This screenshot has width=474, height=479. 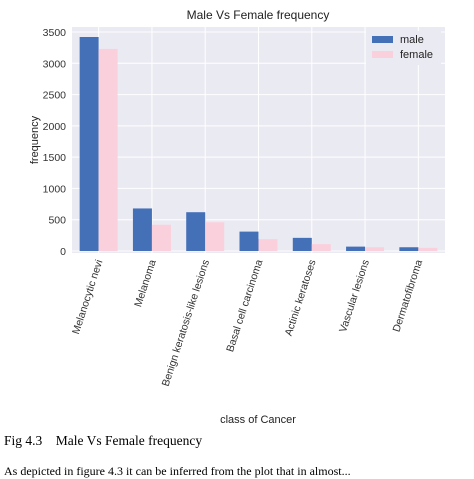 I want to click on y-tick-label: 2000, so click(x=55, y=127).